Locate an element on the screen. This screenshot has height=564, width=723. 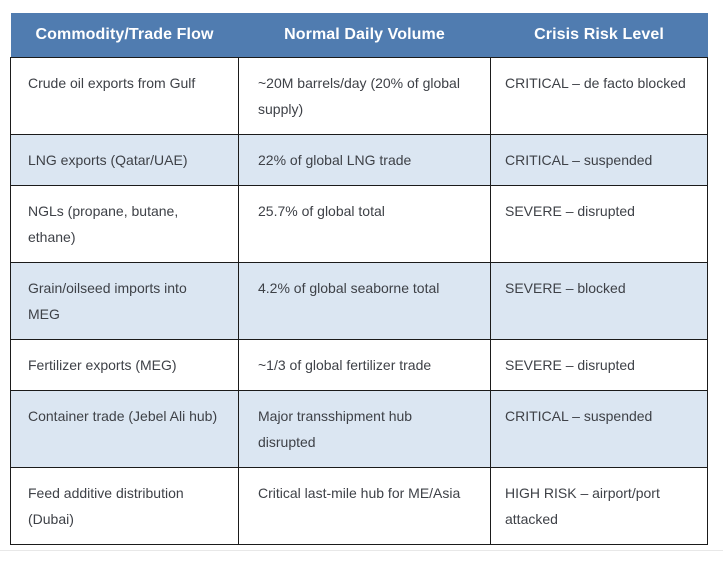
commodity-cell: Container trade (Jebel Ali hub) is located at coordinates (124, 428).